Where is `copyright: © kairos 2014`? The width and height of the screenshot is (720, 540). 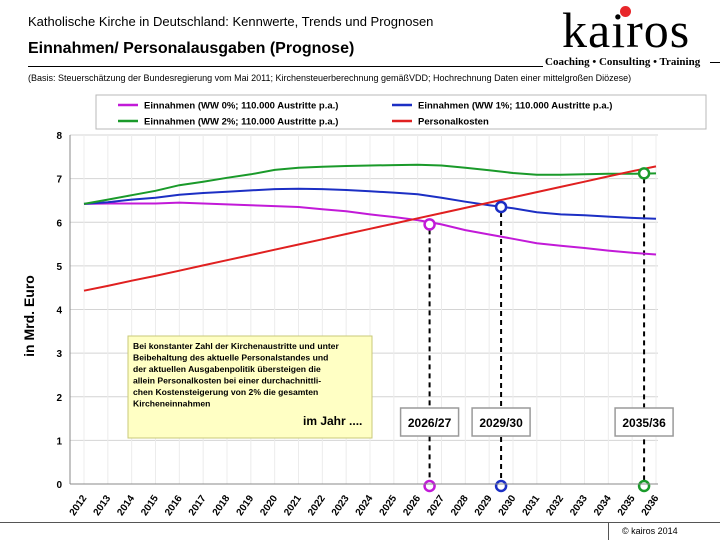
copyright: © kairos 2014 is located at coordinates (650, 531).